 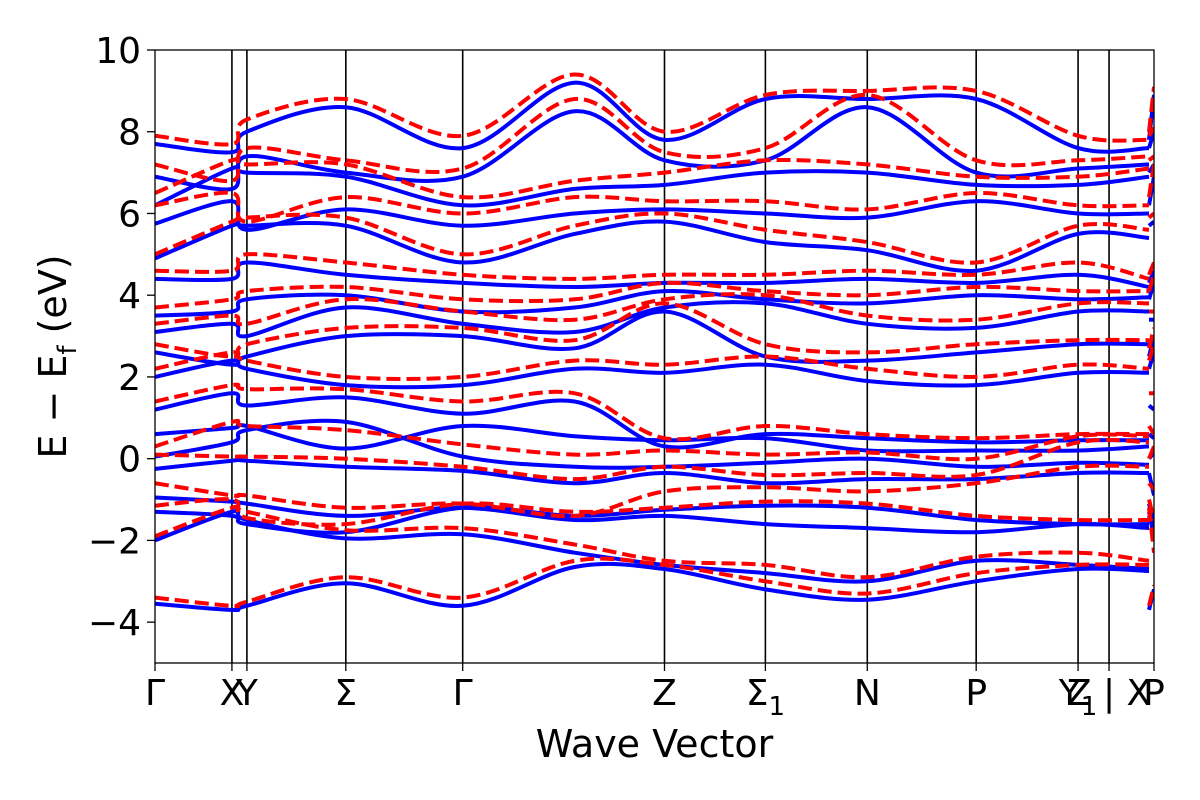 What do you see at coordinates (1078, 697) in the screenshot?
I see `x-tick-label: Y1` at bounding box center [1078, 697].